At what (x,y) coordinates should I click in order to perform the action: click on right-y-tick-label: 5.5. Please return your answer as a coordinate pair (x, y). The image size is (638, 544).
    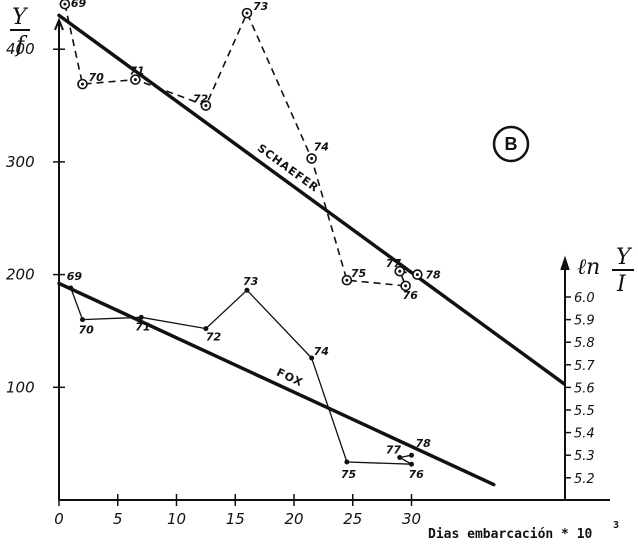
    Looking at the image, I should click on (584, 411).